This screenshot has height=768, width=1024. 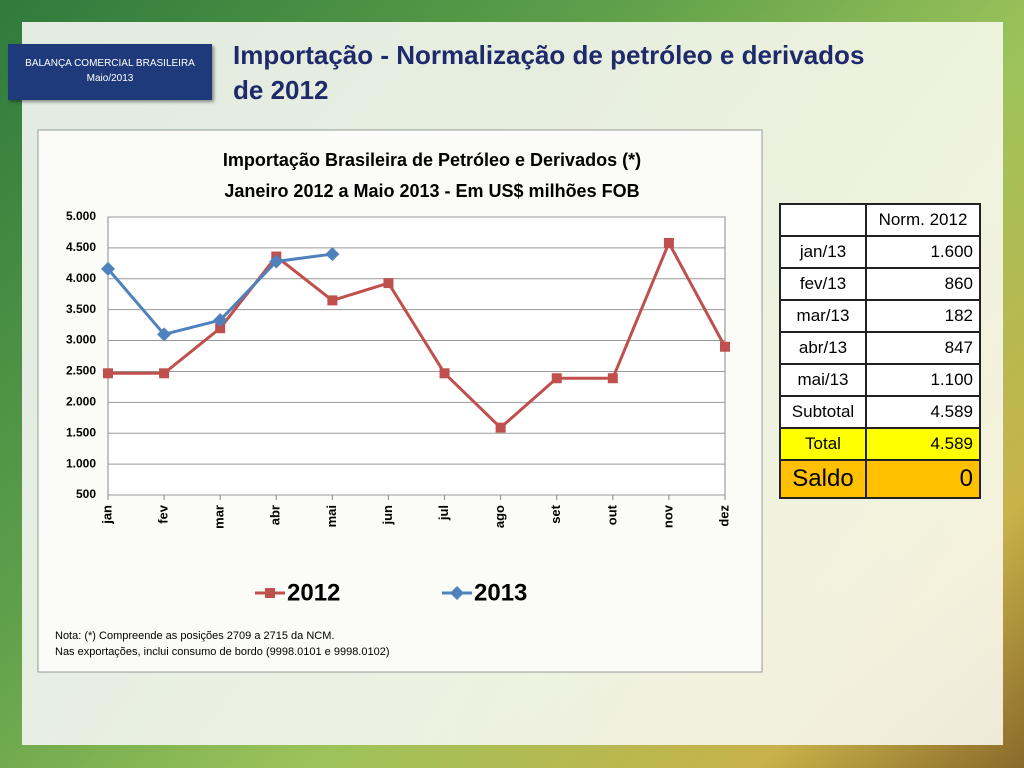 What do you see at coordinates (81, 247) in the screenshot?
I see `y-tick-label: 4.500` at bounding box center [81, 247].